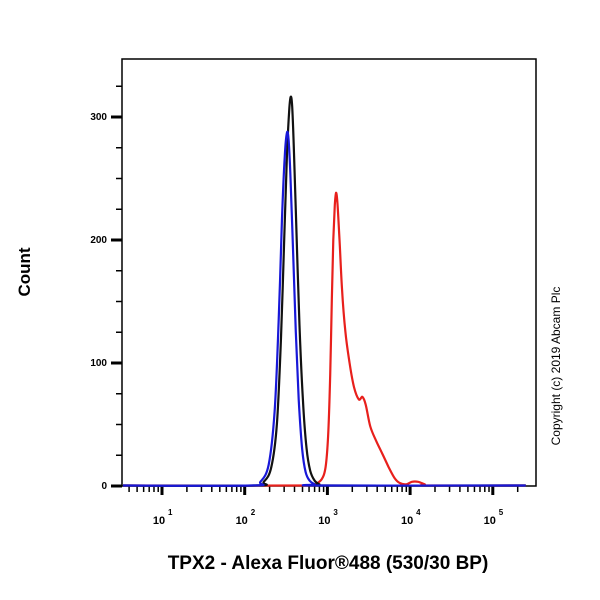  I want to click on y-tick-label: 100, so click(98, 363).